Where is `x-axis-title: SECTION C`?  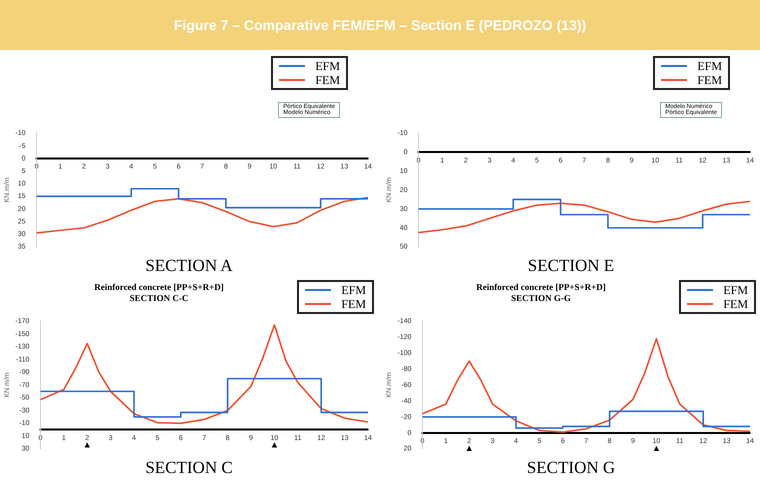
x-axis-title: SECTION C is located at coordinates (189, 468).